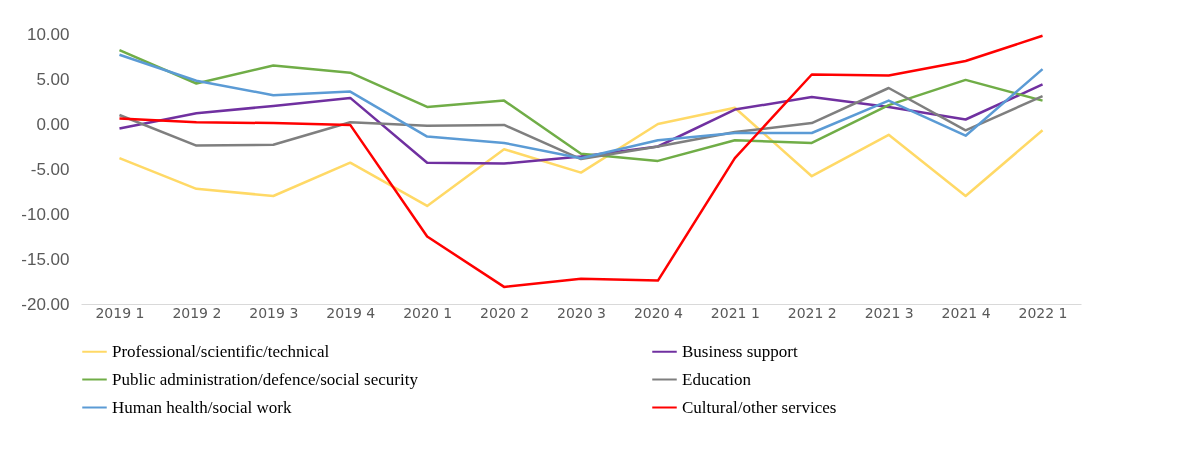 The width and height of the screenshot is (1203, 472). What do you see at coordinates (740, 351) in the screenshot?
I see `legend-label: Business support` at bounding box center [740, 351].